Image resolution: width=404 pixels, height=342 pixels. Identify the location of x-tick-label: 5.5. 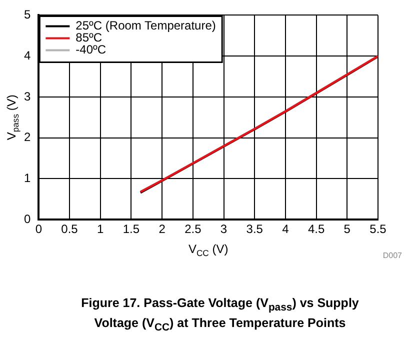
(378, 229).